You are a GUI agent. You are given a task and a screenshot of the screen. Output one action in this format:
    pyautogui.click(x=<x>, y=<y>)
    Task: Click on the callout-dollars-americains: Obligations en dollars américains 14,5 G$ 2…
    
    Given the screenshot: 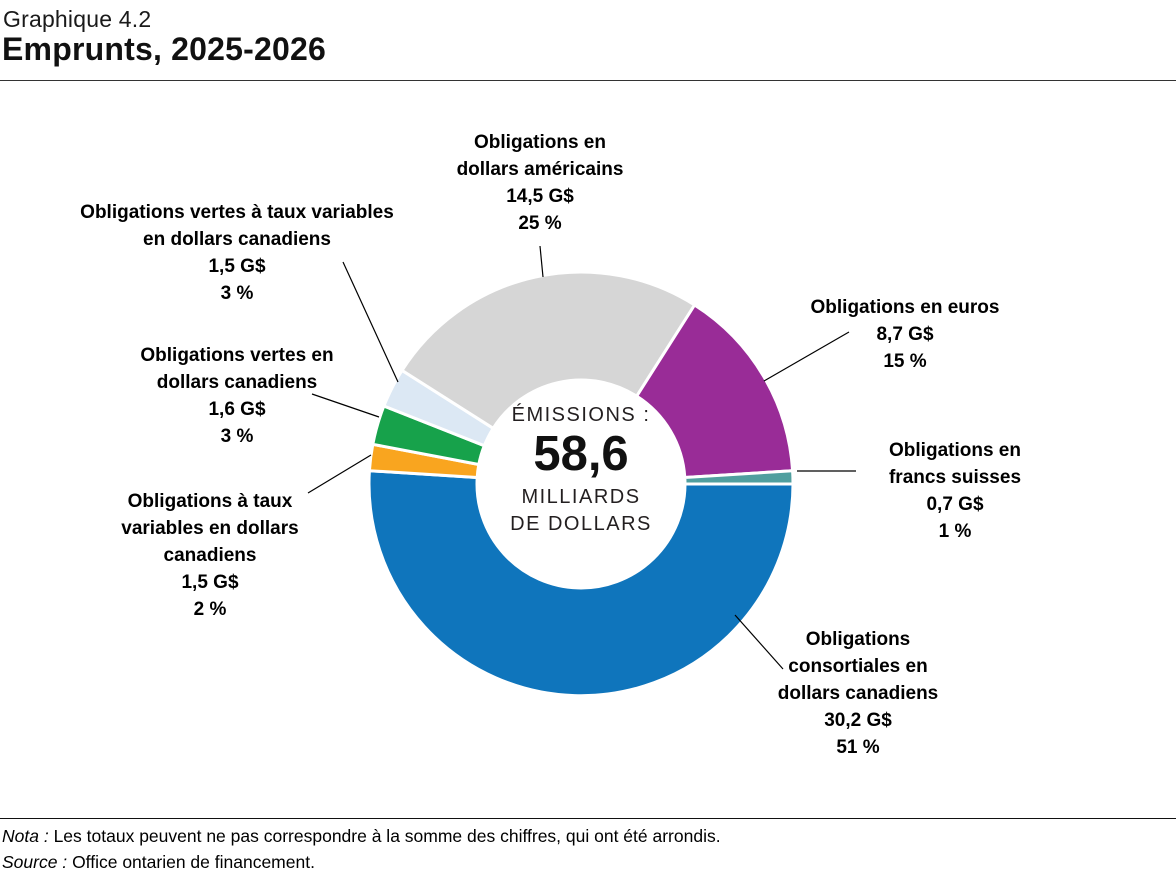 What is the action you would take?
    pyautogui.click(x=540, y=183)
    